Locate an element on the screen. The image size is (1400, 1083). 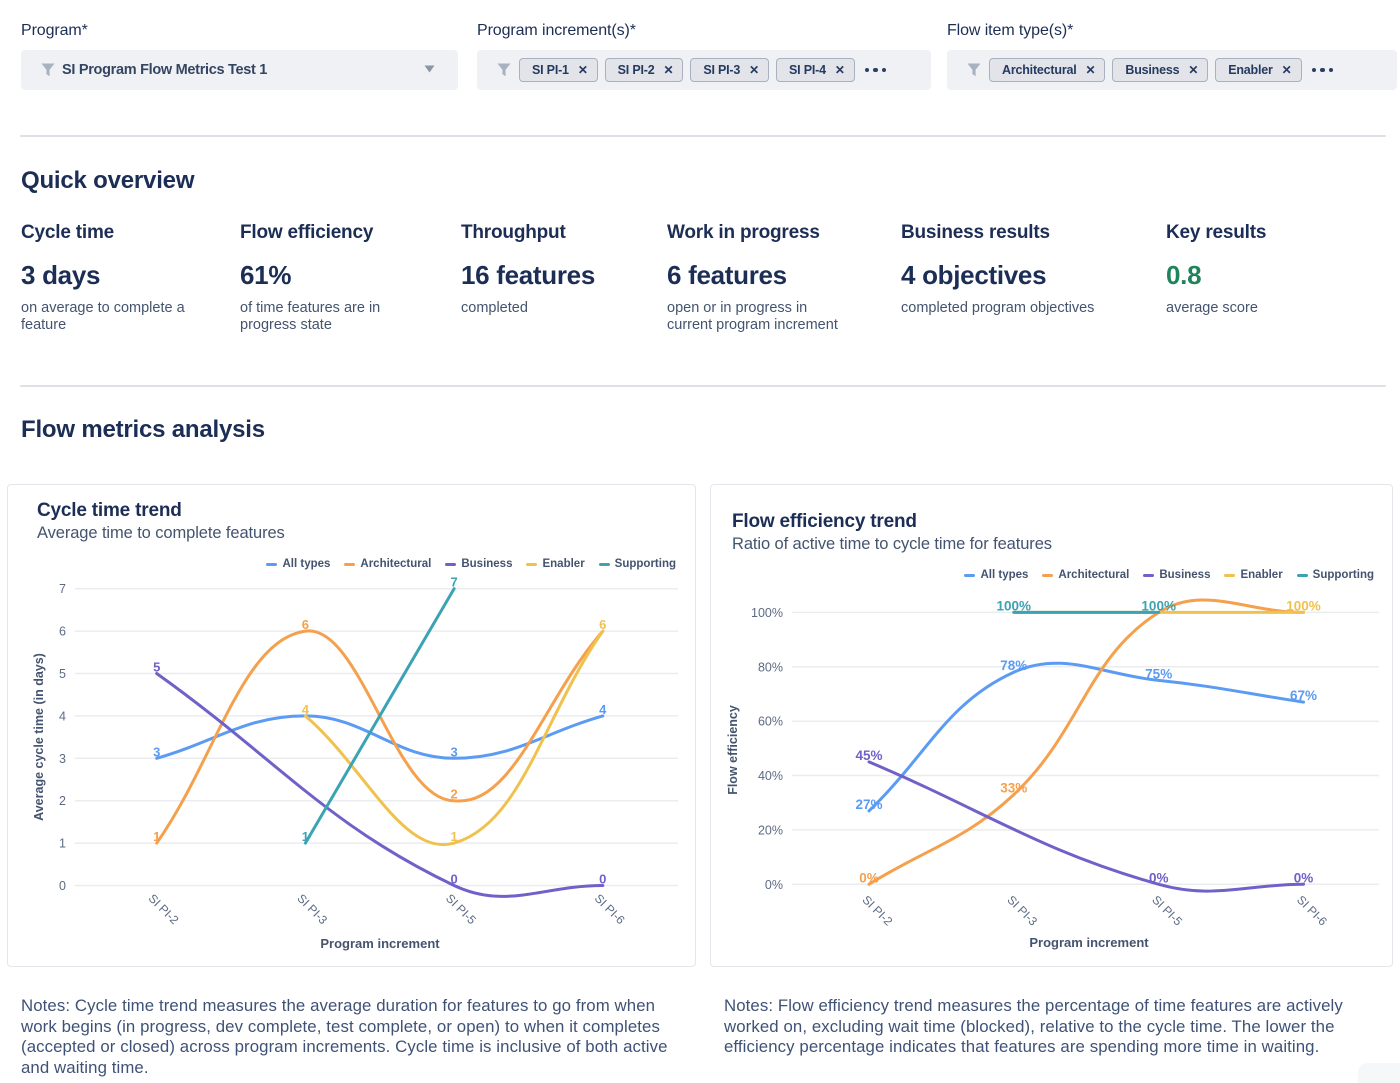
svg-text: Flow efficiency is located at coordinates (733, 750).